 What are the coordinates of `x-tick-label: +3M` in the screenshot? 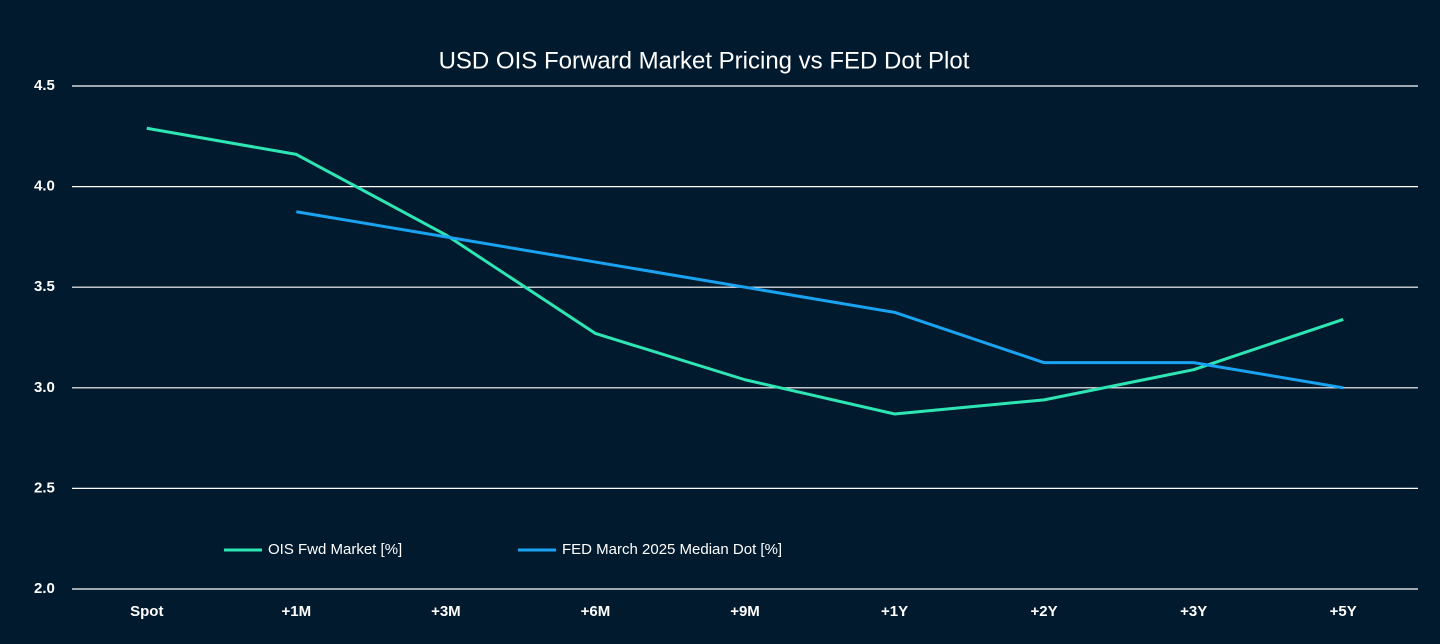 It's located at (446, 611).